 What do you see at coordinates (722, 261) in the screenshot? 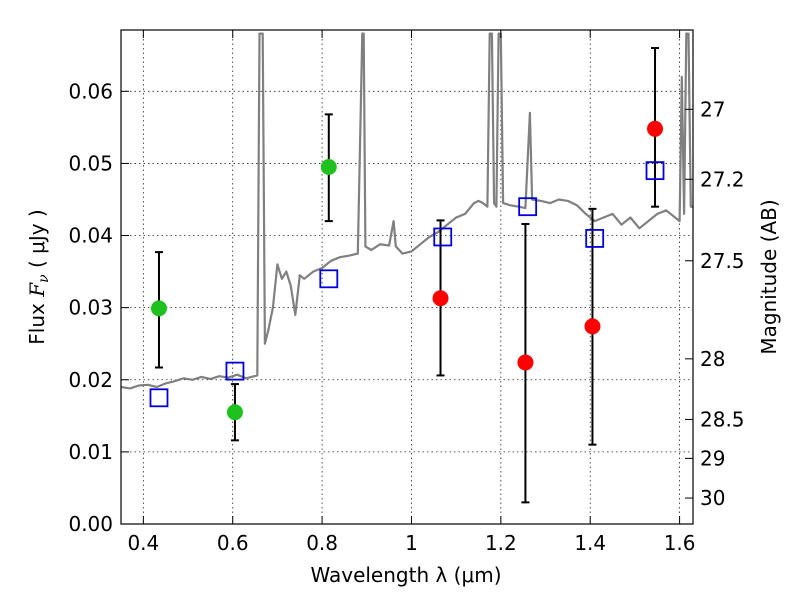
I see `y-right-tick-label: 27.5` at bounding box center [722, 261].